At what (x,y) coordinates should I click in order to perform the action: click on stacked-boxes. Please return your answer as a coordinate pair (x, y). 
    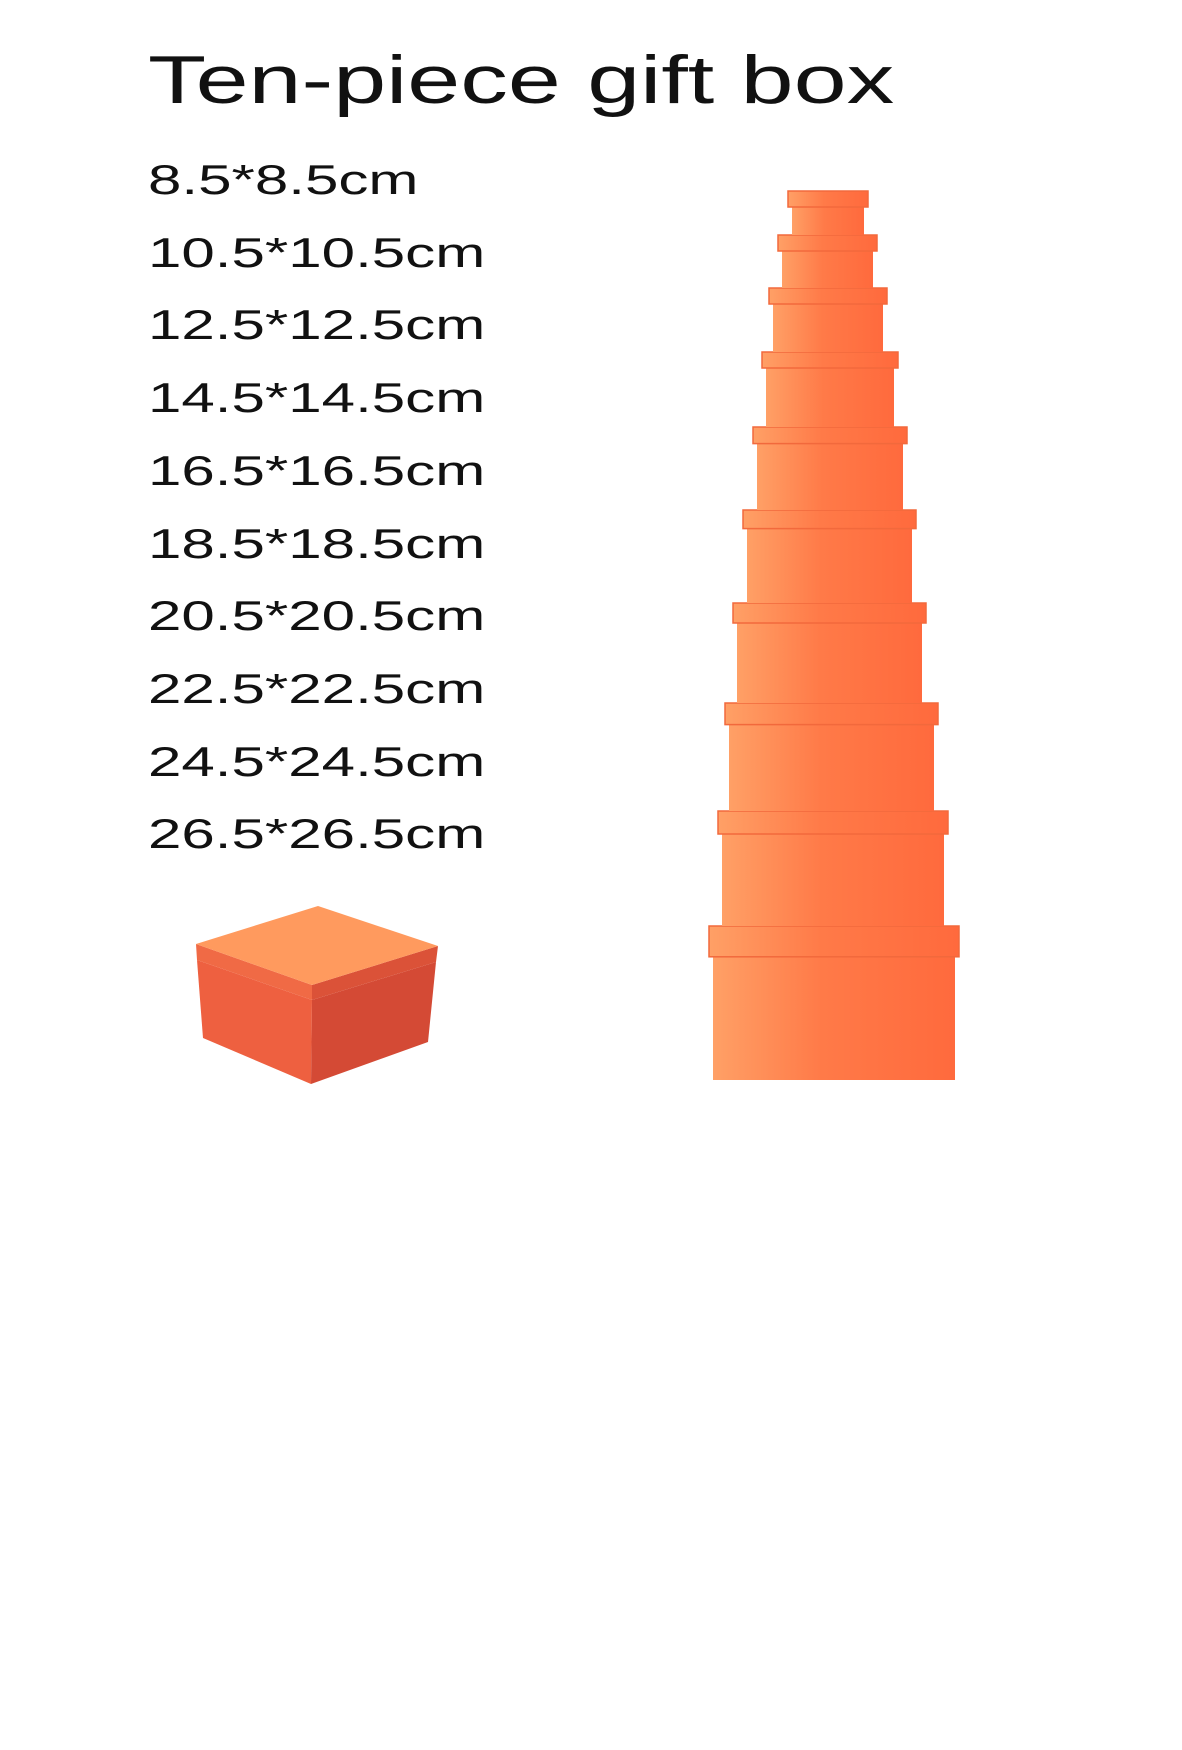
    Looking at the image, I should click on (834, 635).